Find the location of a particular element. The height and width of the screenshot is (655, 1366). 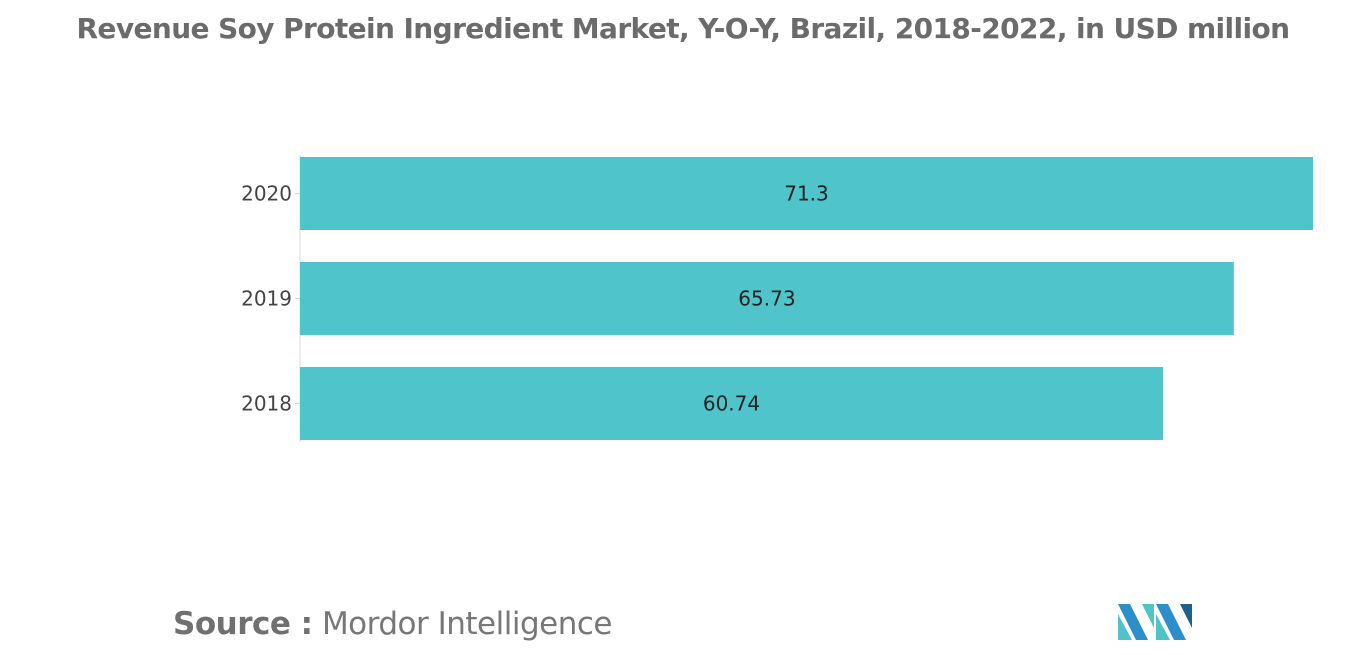

bar-2018 is located at coordinates (731, 403).